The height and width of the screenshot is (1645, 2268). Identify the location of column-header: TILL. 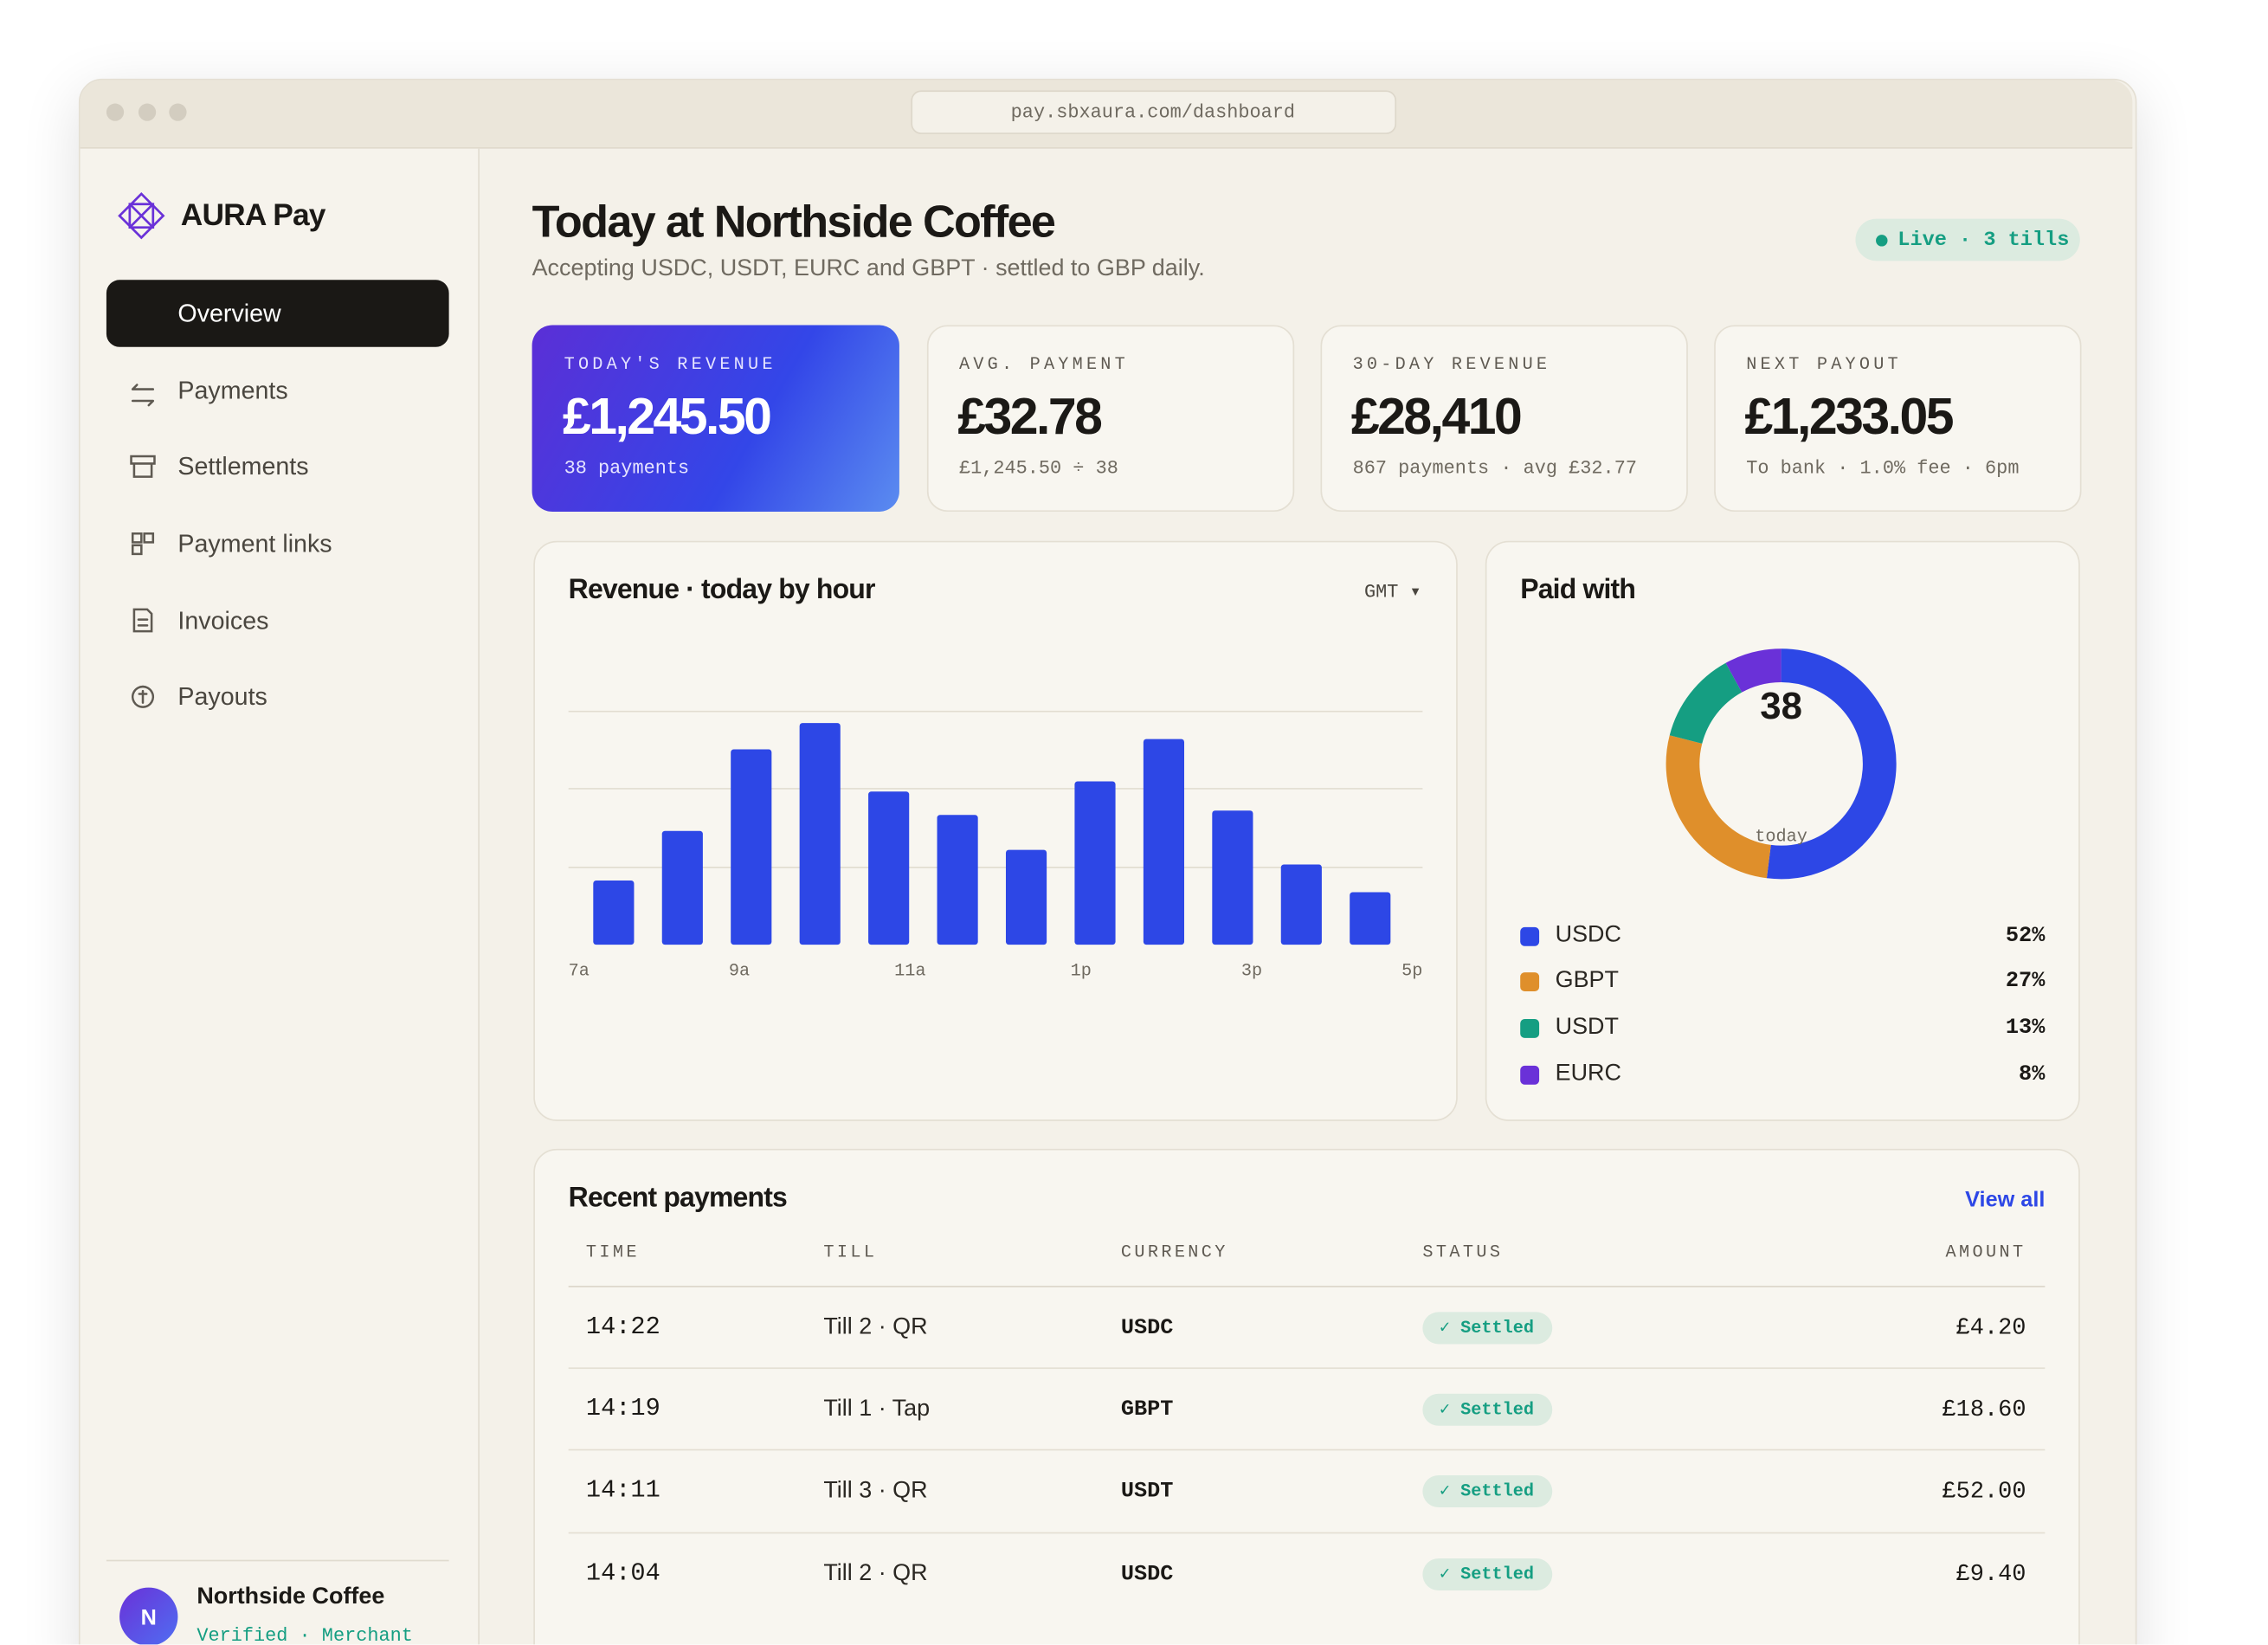
(850, 1252).